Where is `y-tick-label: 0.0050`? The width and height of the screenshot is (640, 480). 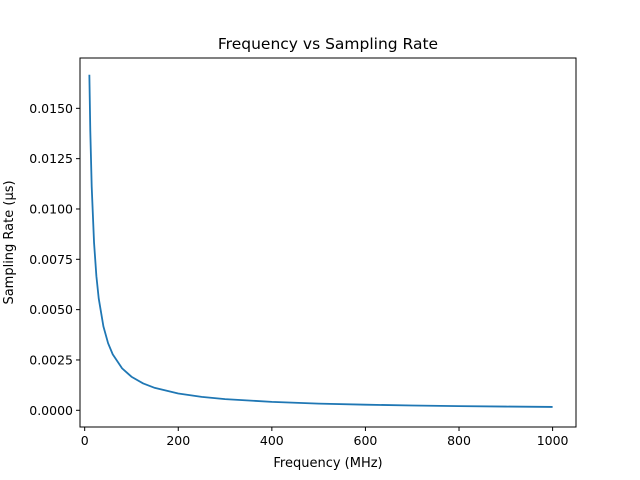 y-tick-label: 0.0050 is located at coordinates (51, 309).